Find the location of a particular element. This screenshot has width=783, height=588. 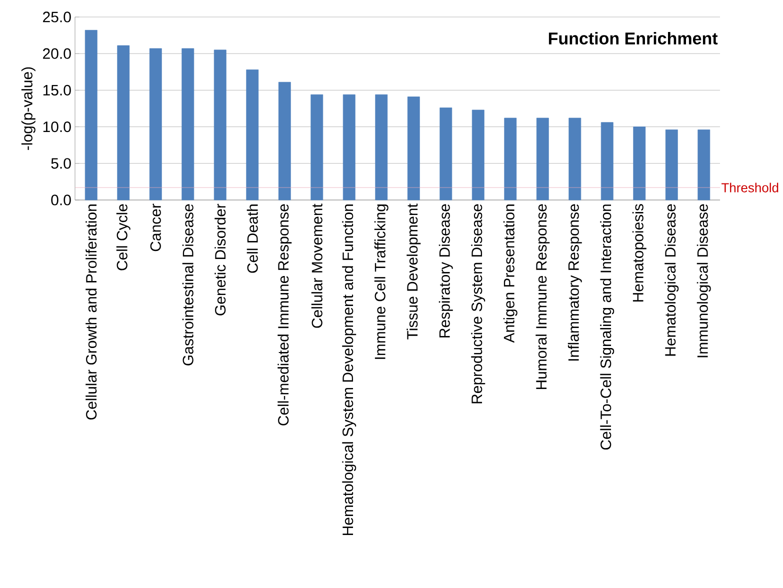

x-tick-label: Cellular Movement is located at coordinates (316, 266).